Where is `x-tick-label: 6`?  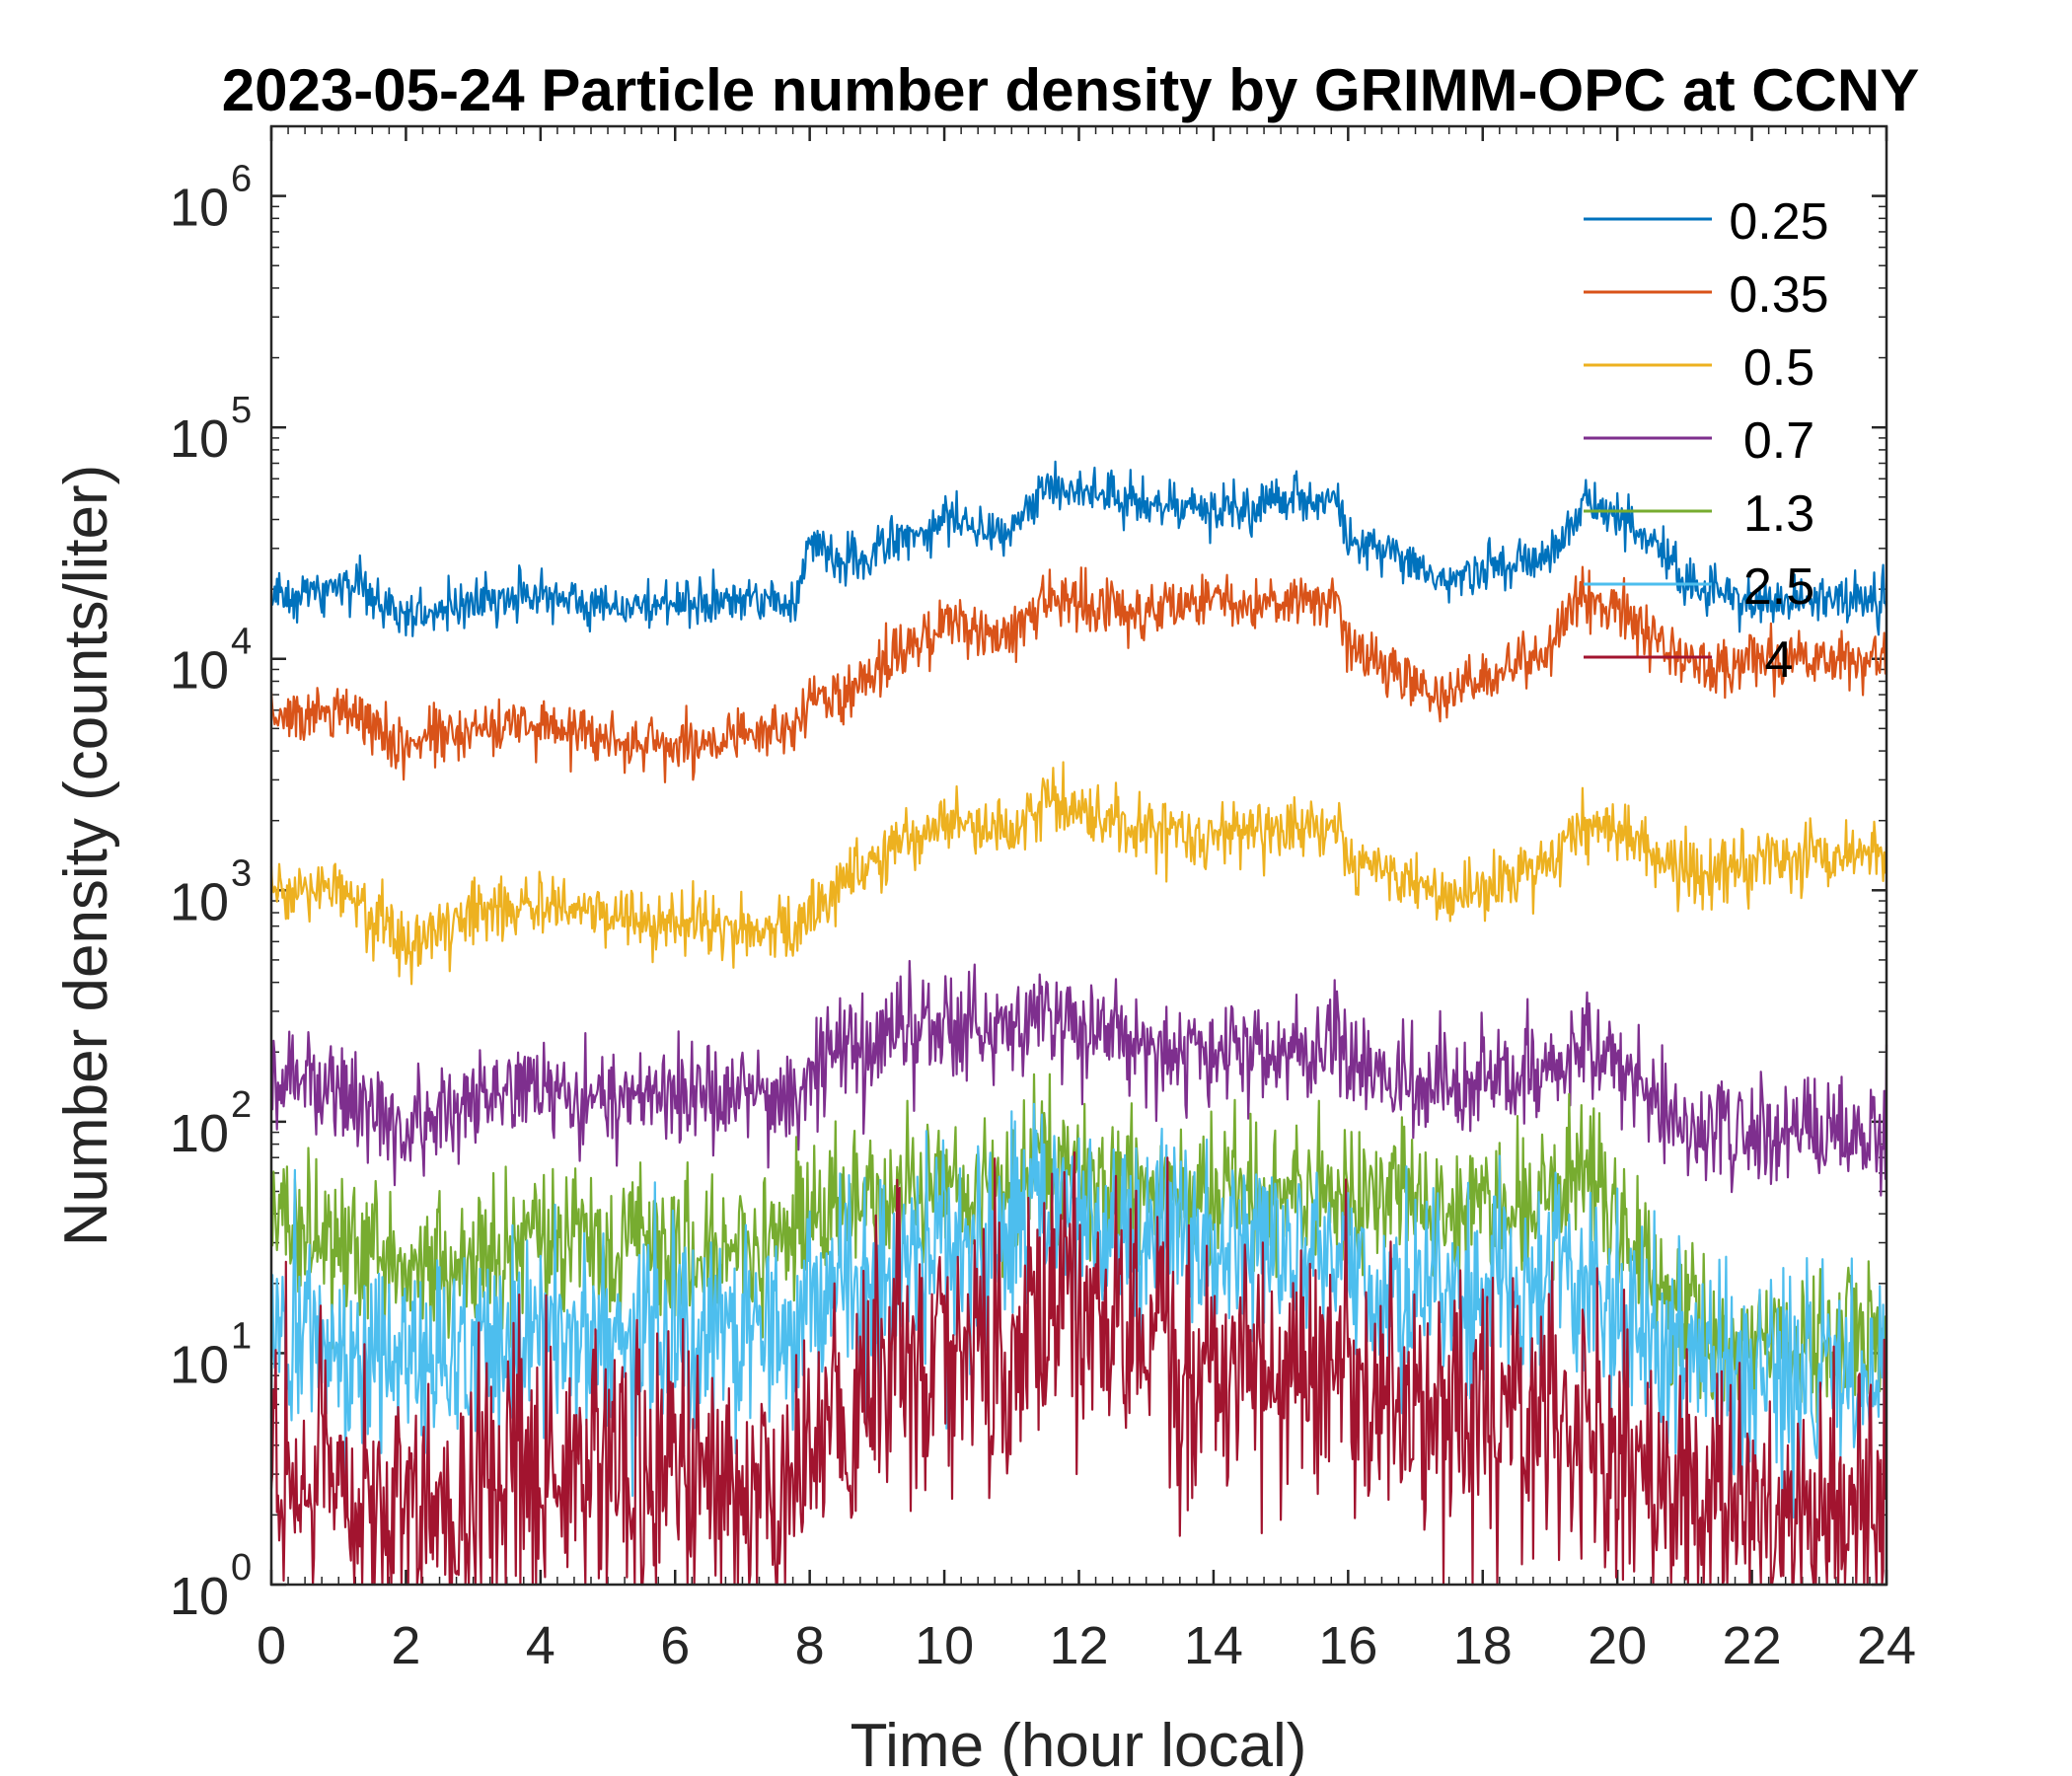 x-tick-label: 6 is located at coordinates (675, 1646).